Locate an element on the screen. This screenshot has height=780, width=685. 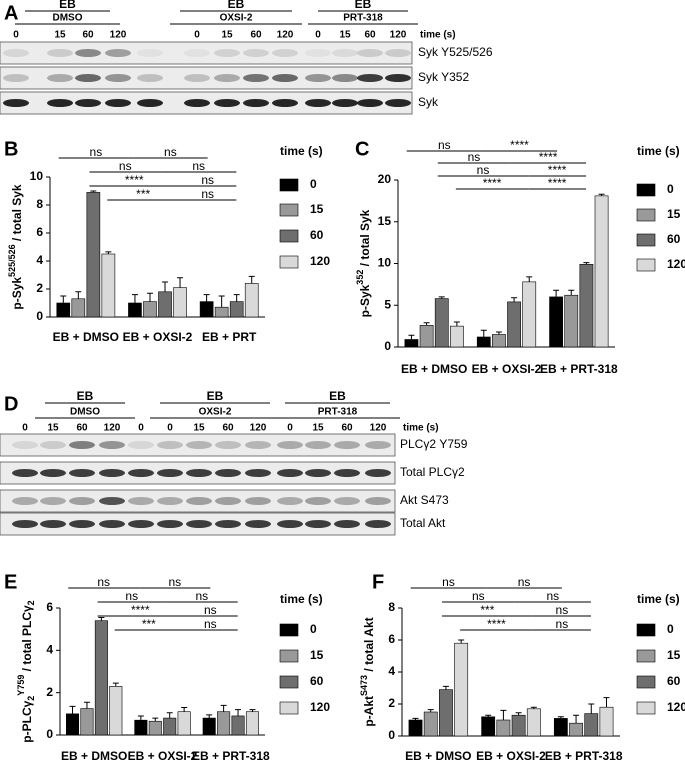
time-label: 60 is located at coordinates (347, 428).